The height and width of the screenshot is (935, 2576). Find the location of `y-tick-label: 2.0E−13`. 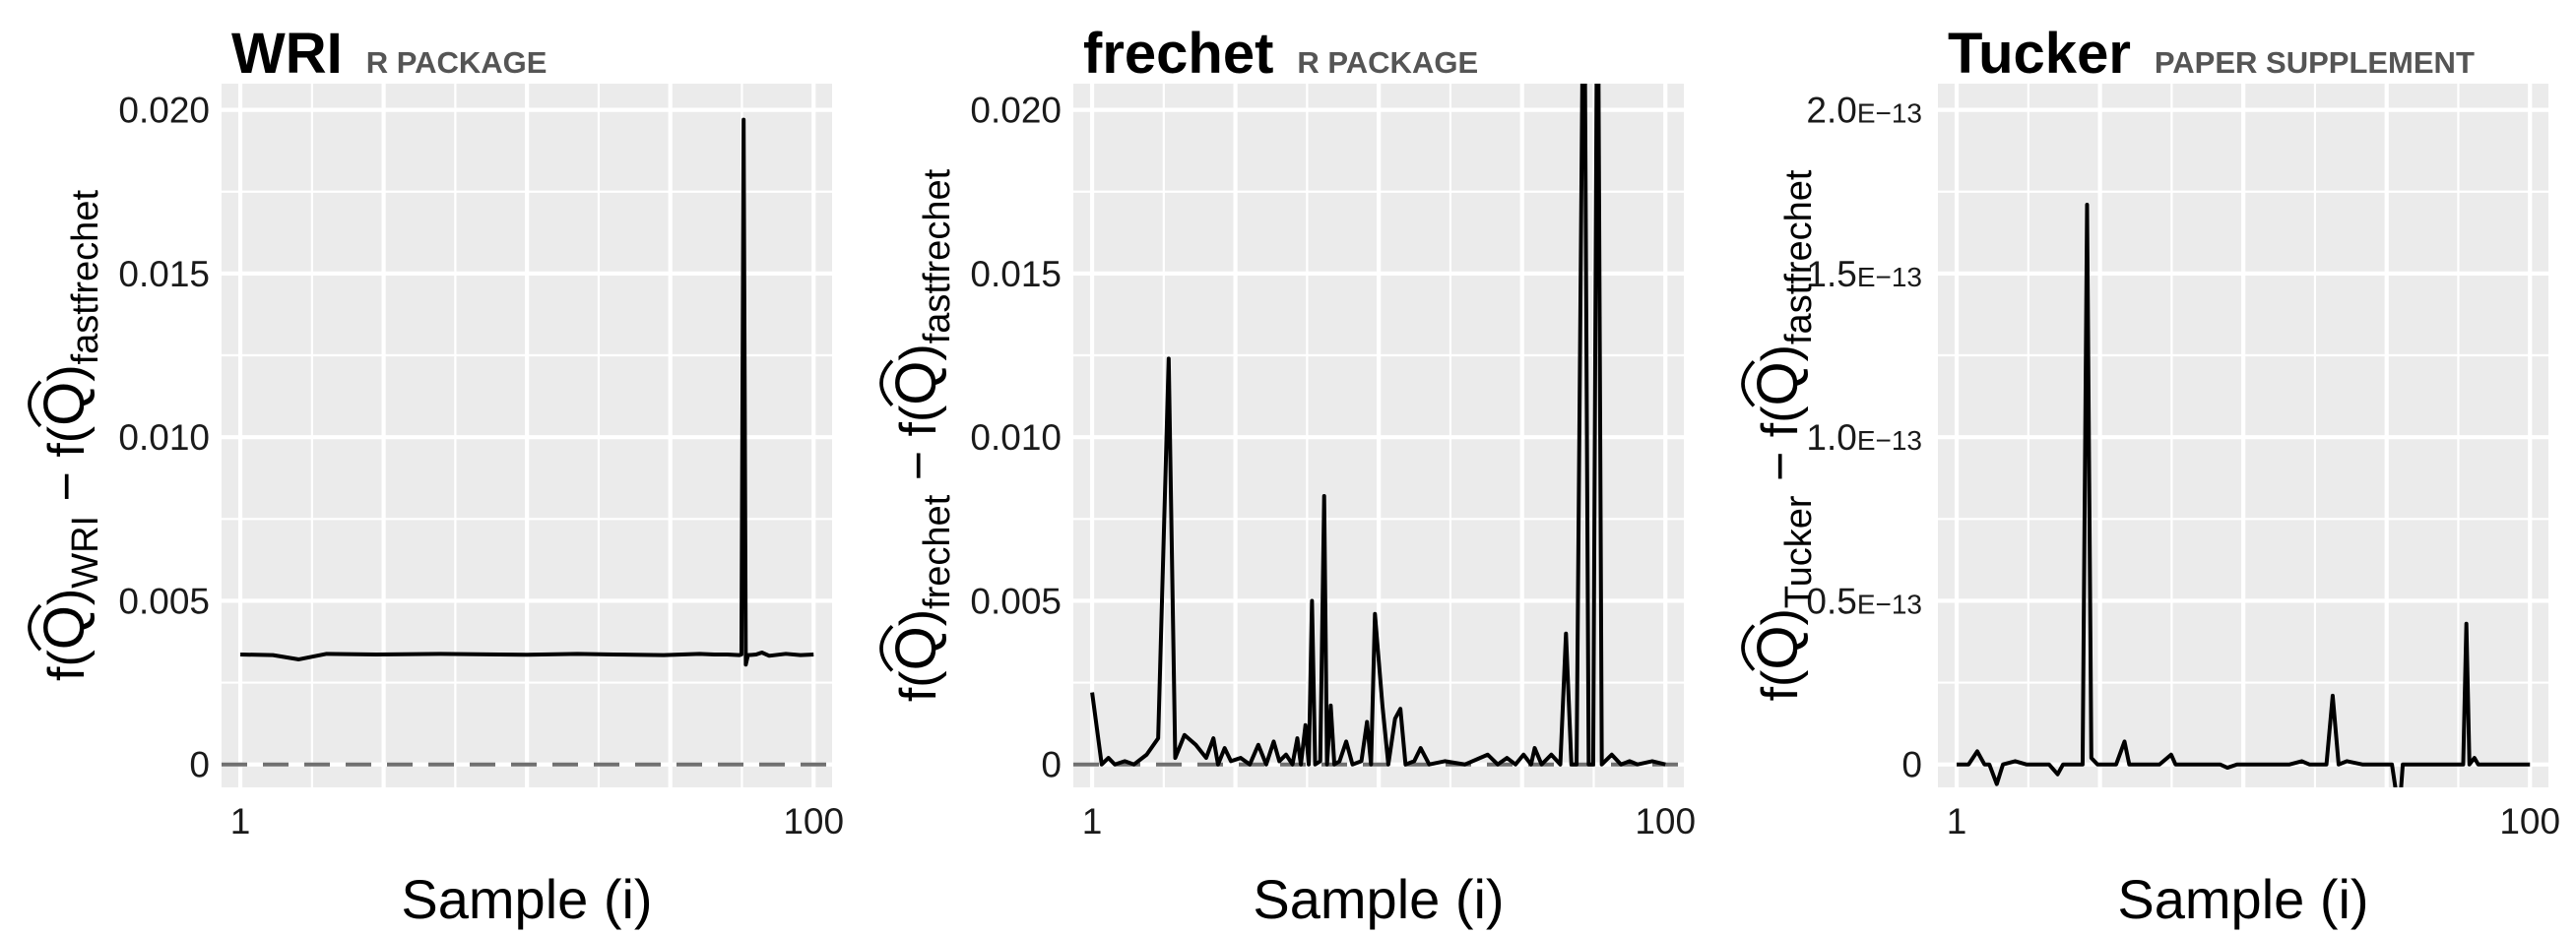

y-tick-label: 2.0E−13 is located at coordinates (1864, 111).